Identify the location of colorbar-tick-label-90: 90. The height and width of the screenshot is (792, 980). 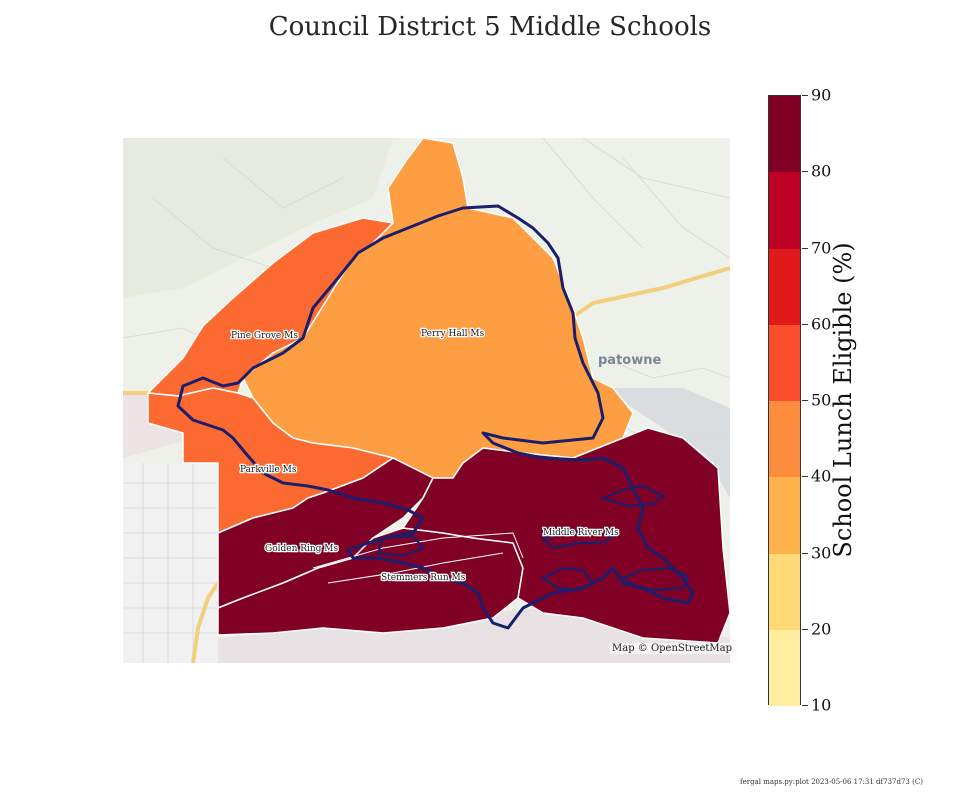
(821, 95).